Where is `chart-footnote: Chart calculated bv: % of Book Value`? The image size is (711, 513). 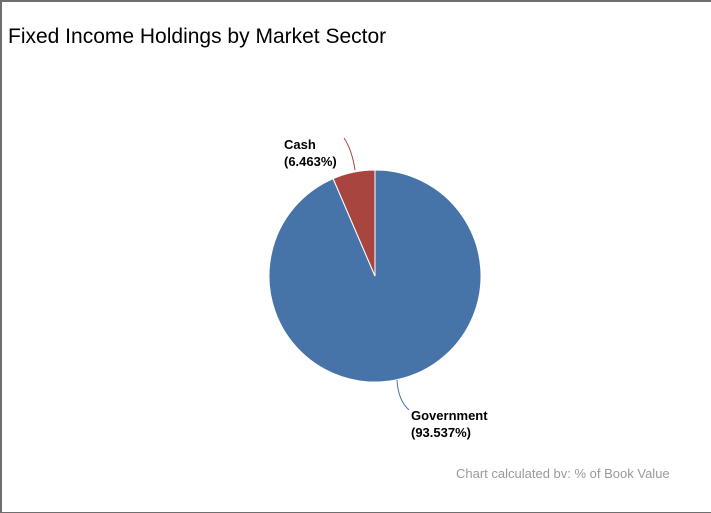 chart-footnote: Chart calculated bv: % of Book Value is located at coordinates (563, 473).